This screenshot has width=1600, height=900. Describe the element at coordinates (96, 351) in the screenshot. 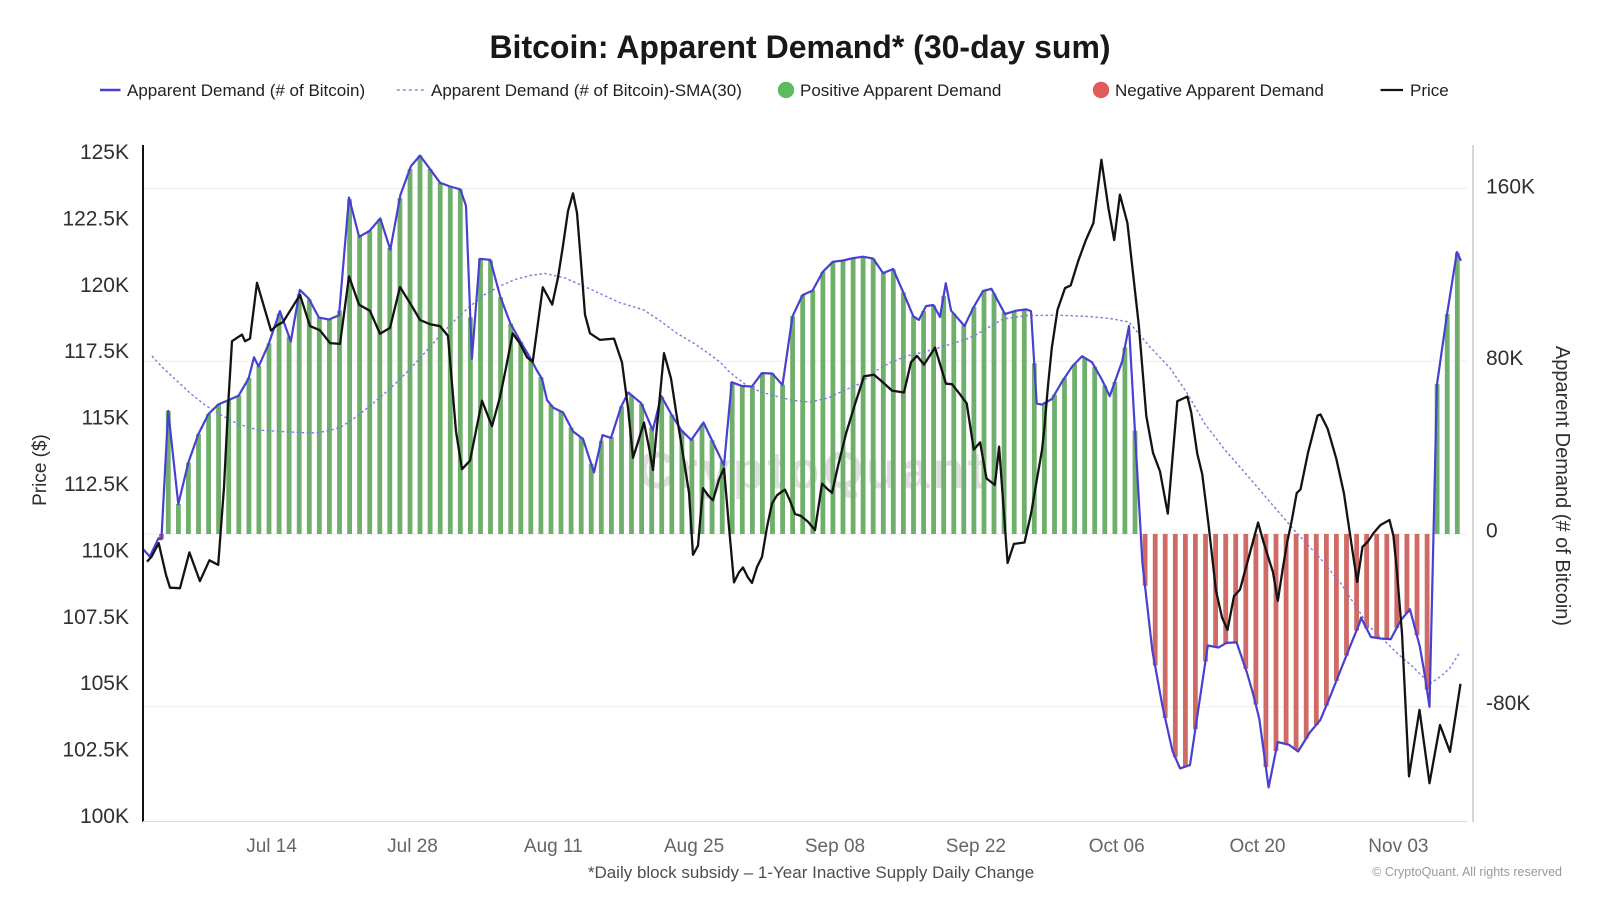

I see `svg-text: 117.5K` at that location.